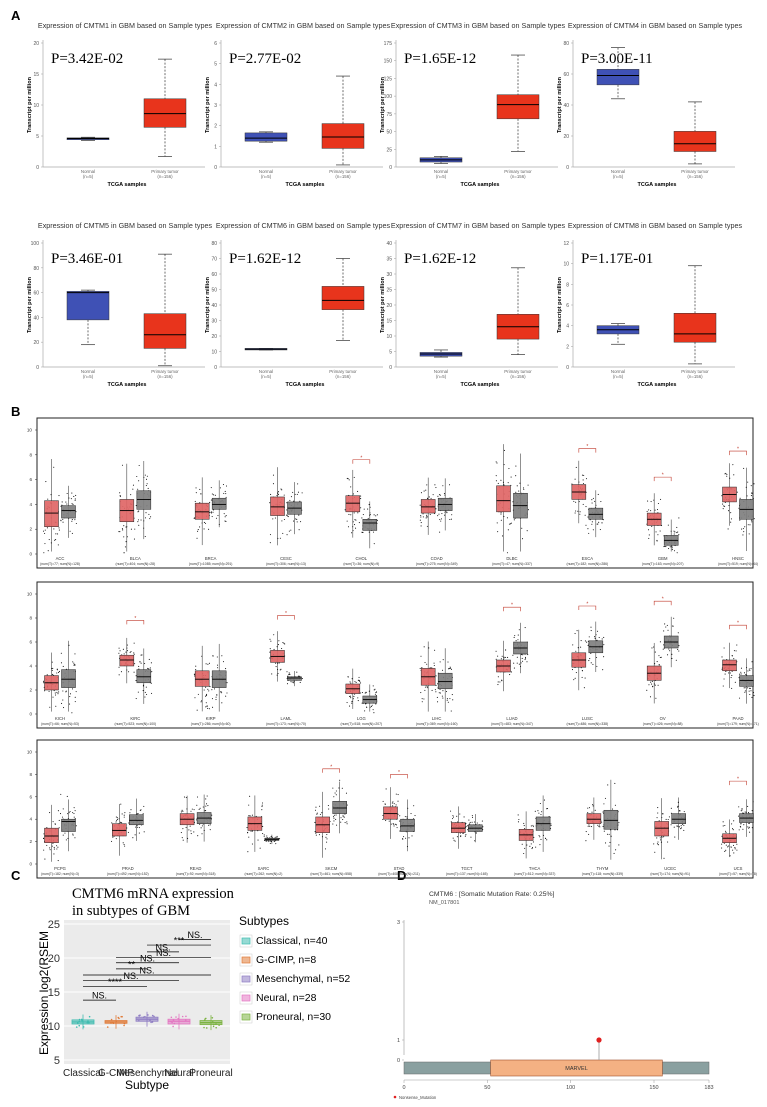 The height and width of the screenshot is (1107, 767). I want to click on significance-bracket, so click(738, 453).